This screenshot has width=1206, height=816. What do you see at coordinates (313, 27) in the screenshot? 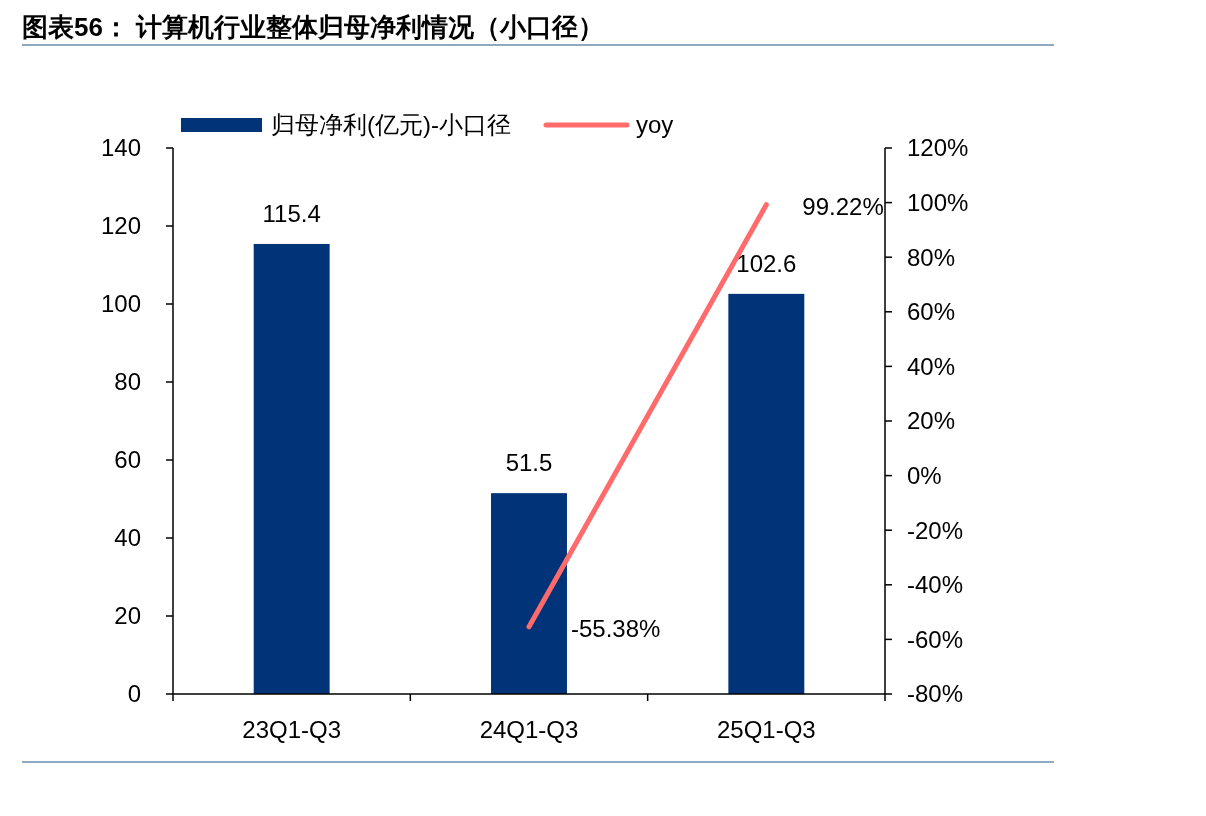
I see `chart-title: 图表56： 计算机行业整体归母净利情况（小口径）` at bounding box center [313, 27].